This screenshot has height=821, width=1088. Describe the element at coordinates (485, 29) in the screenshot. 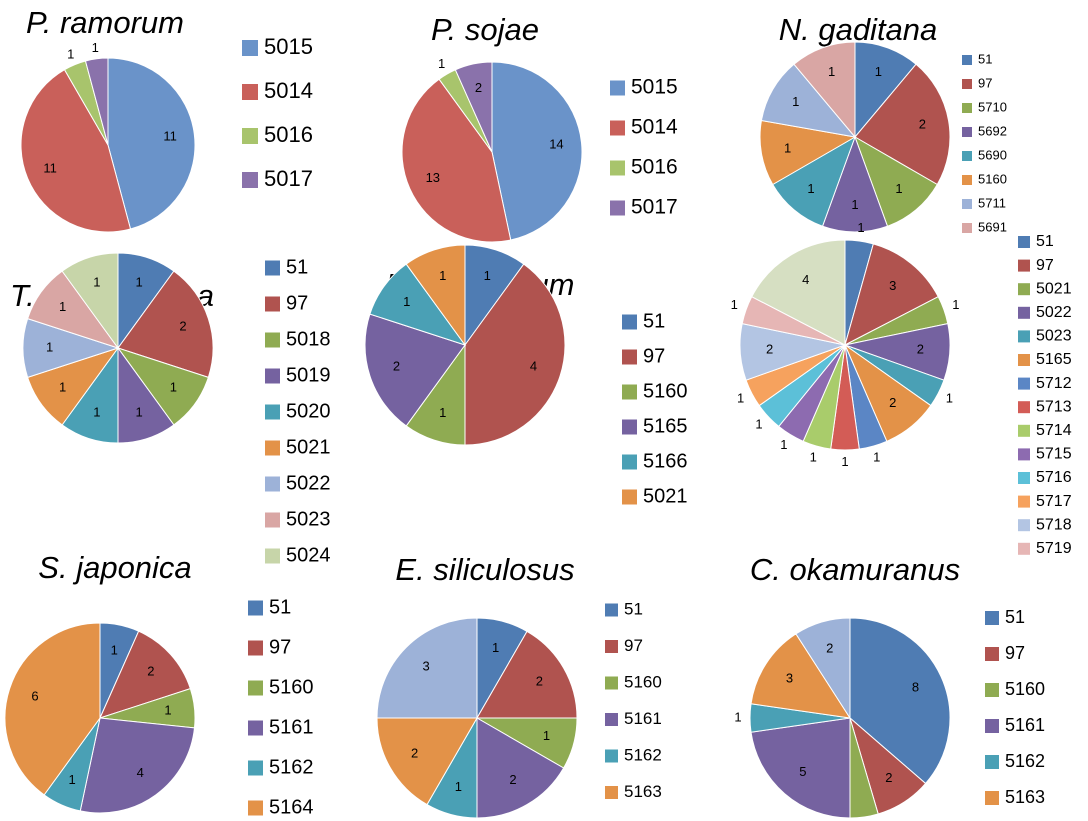

I see `chart-title: P. sojae` at that location.